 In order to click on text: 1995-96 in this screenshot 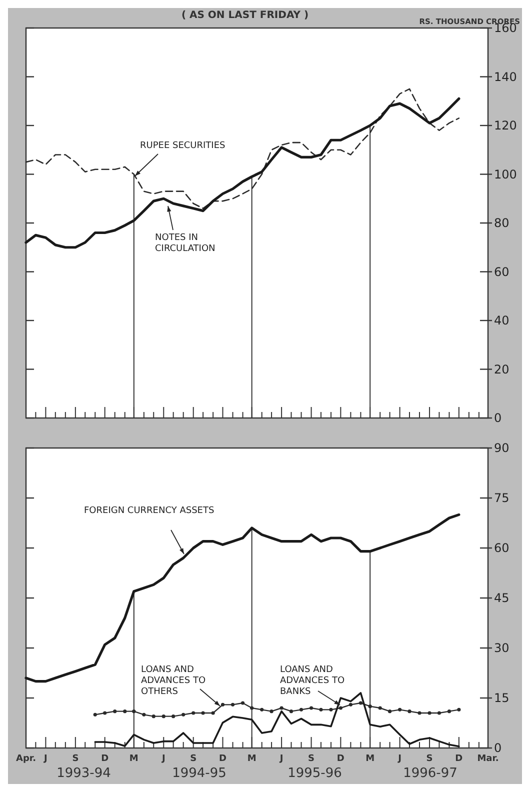, I will do `click(315, 773)`.